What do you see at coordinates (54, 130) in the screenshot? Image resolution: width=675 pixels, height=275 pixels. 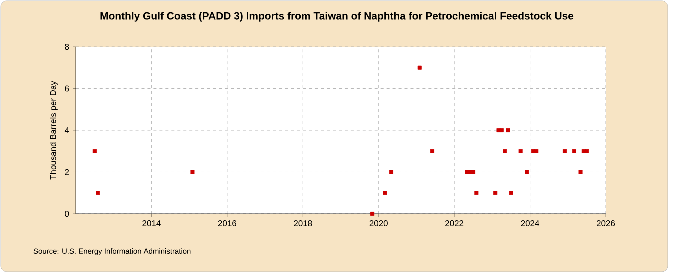 I see `y-axis-title: Thousand Barrels per Day` at bounding box center [54, 130].